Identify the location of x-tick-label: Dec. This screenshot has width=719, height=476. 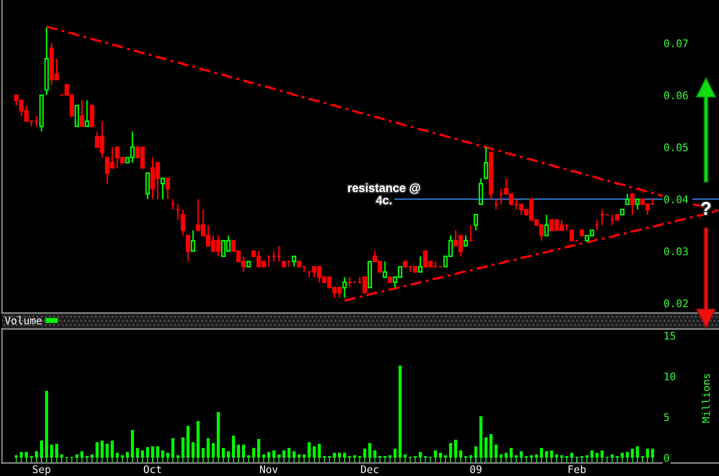
(369, 469).